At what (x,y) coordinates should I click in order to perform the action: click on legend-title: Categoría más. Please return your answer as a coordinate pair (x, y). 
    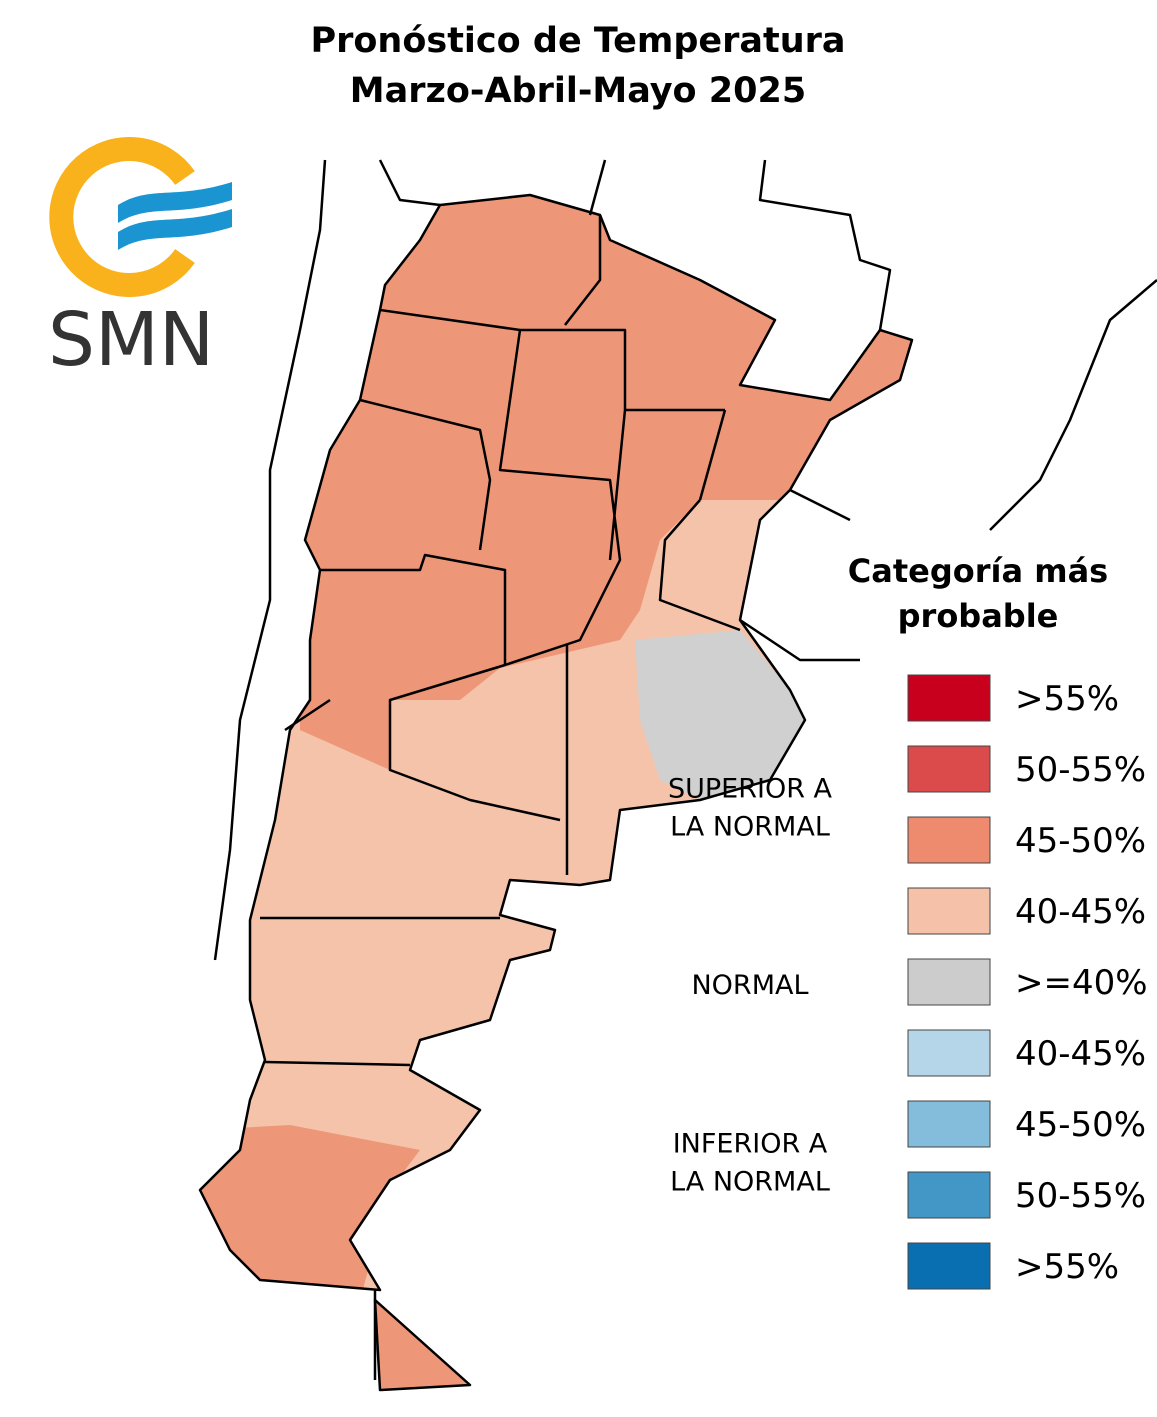
    Looking at the image, I should click on (978, 571).